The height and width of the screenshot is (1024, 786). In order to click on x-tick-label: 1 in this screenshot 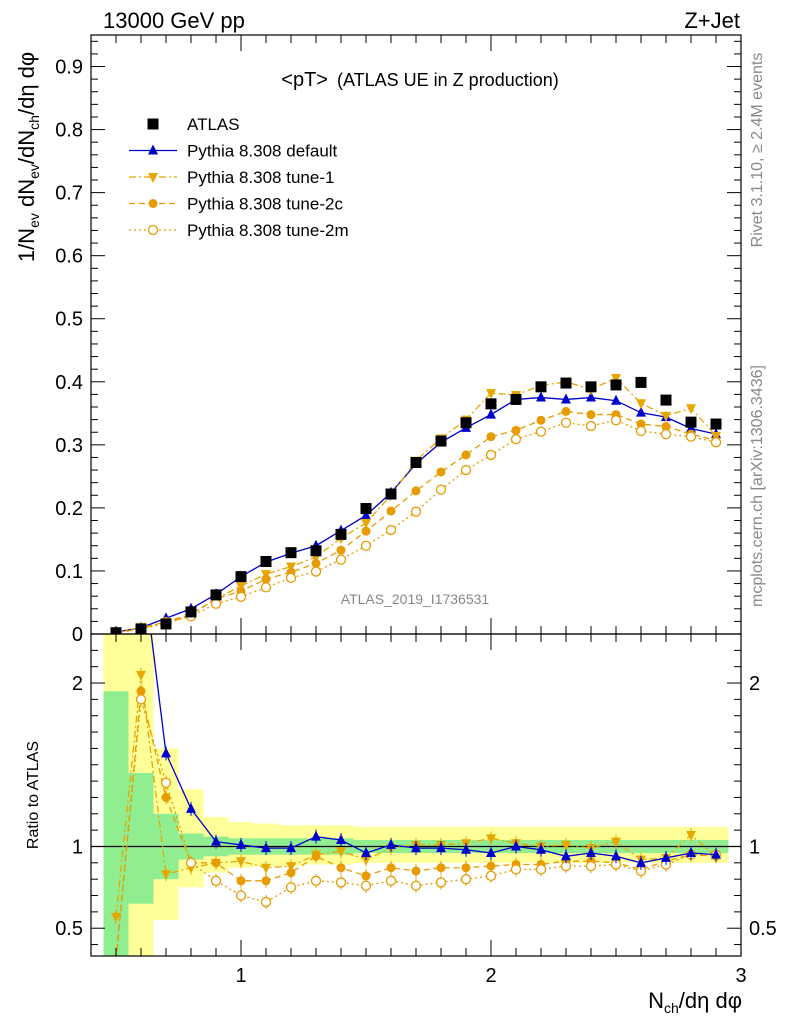, I will do `click(240, 976)`.